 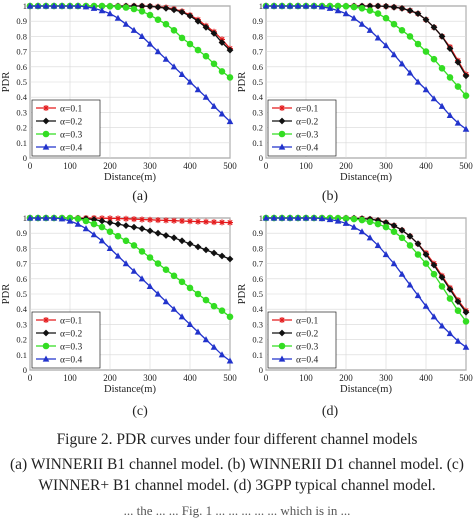 I want to click on x-tick-label: 100, so click(x=306, y=166).